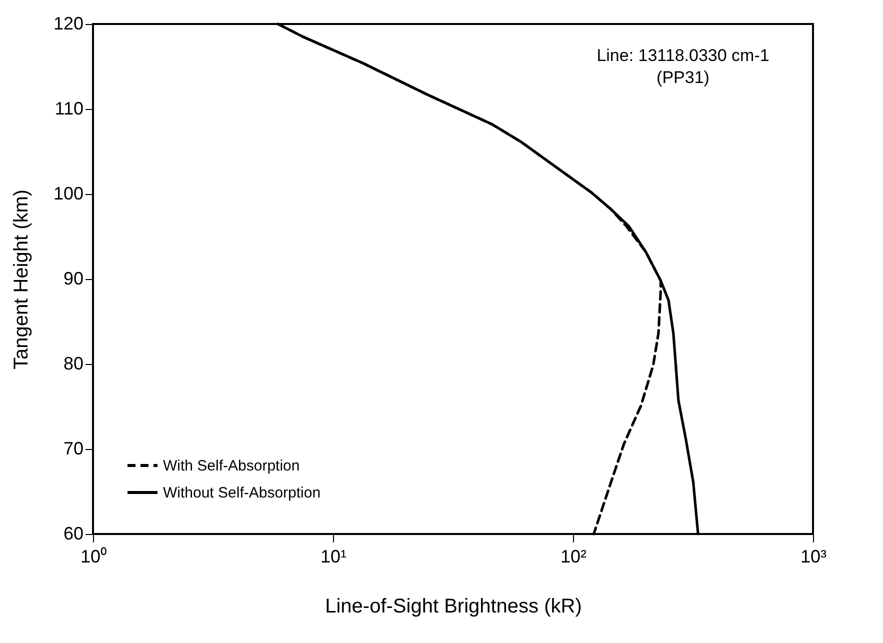  What do you see at coordinates (73, 364) in the screenshot?
I see `y-tick-label: 80` at bounding box center [73, 364].